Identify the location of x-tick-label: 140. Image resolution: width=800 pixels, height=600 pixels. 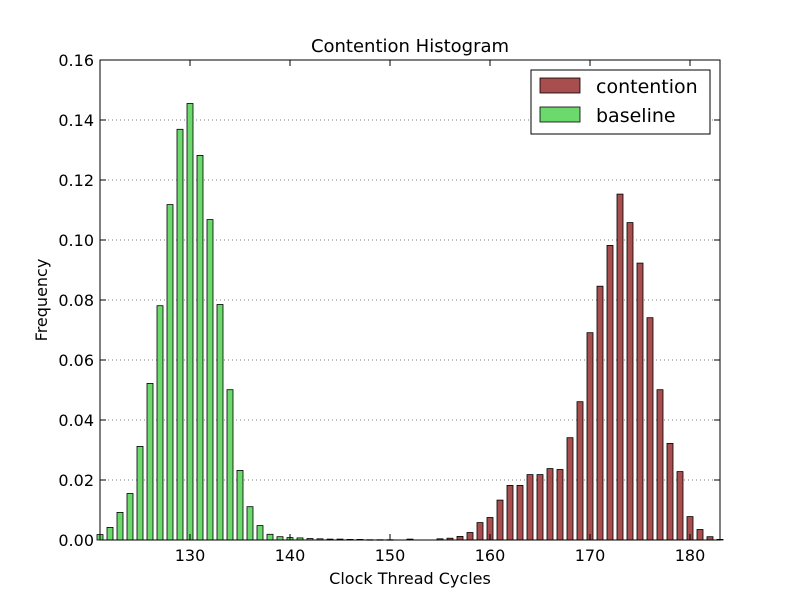
(290, 555).